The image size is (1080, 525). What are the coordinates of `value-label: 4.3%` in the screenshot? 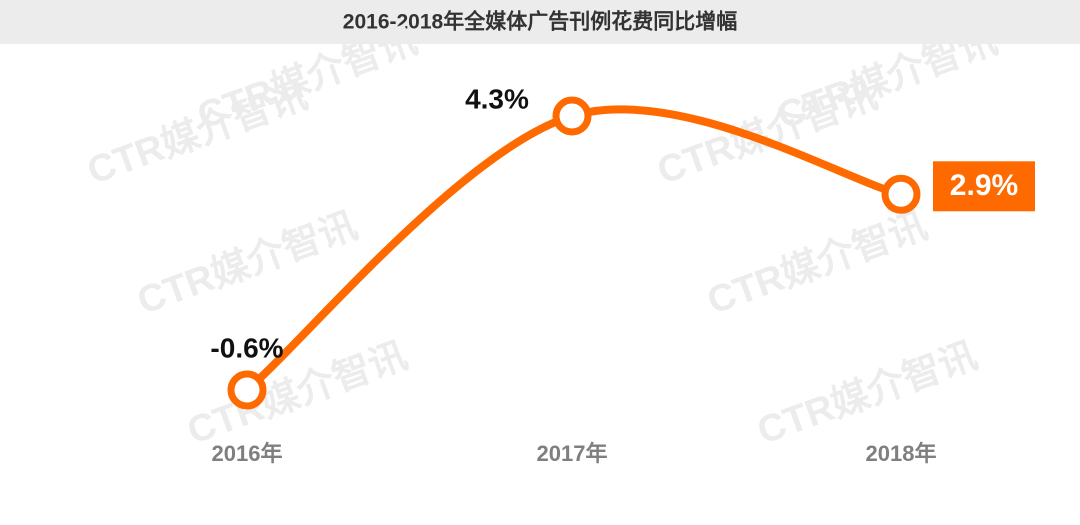 It's located at (497, 98).